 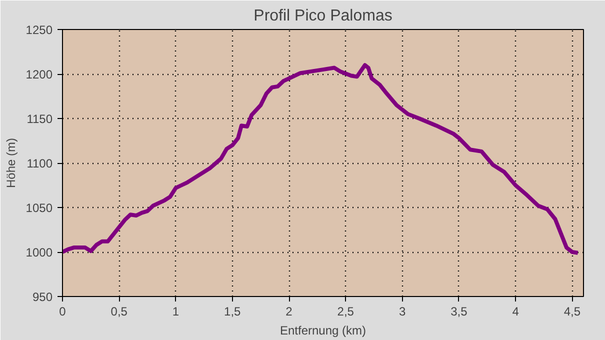 What do you see at coordinates (402, 311) in the screenshot?
I see `x-tick-label: 3` at bounding box center [402, 311].